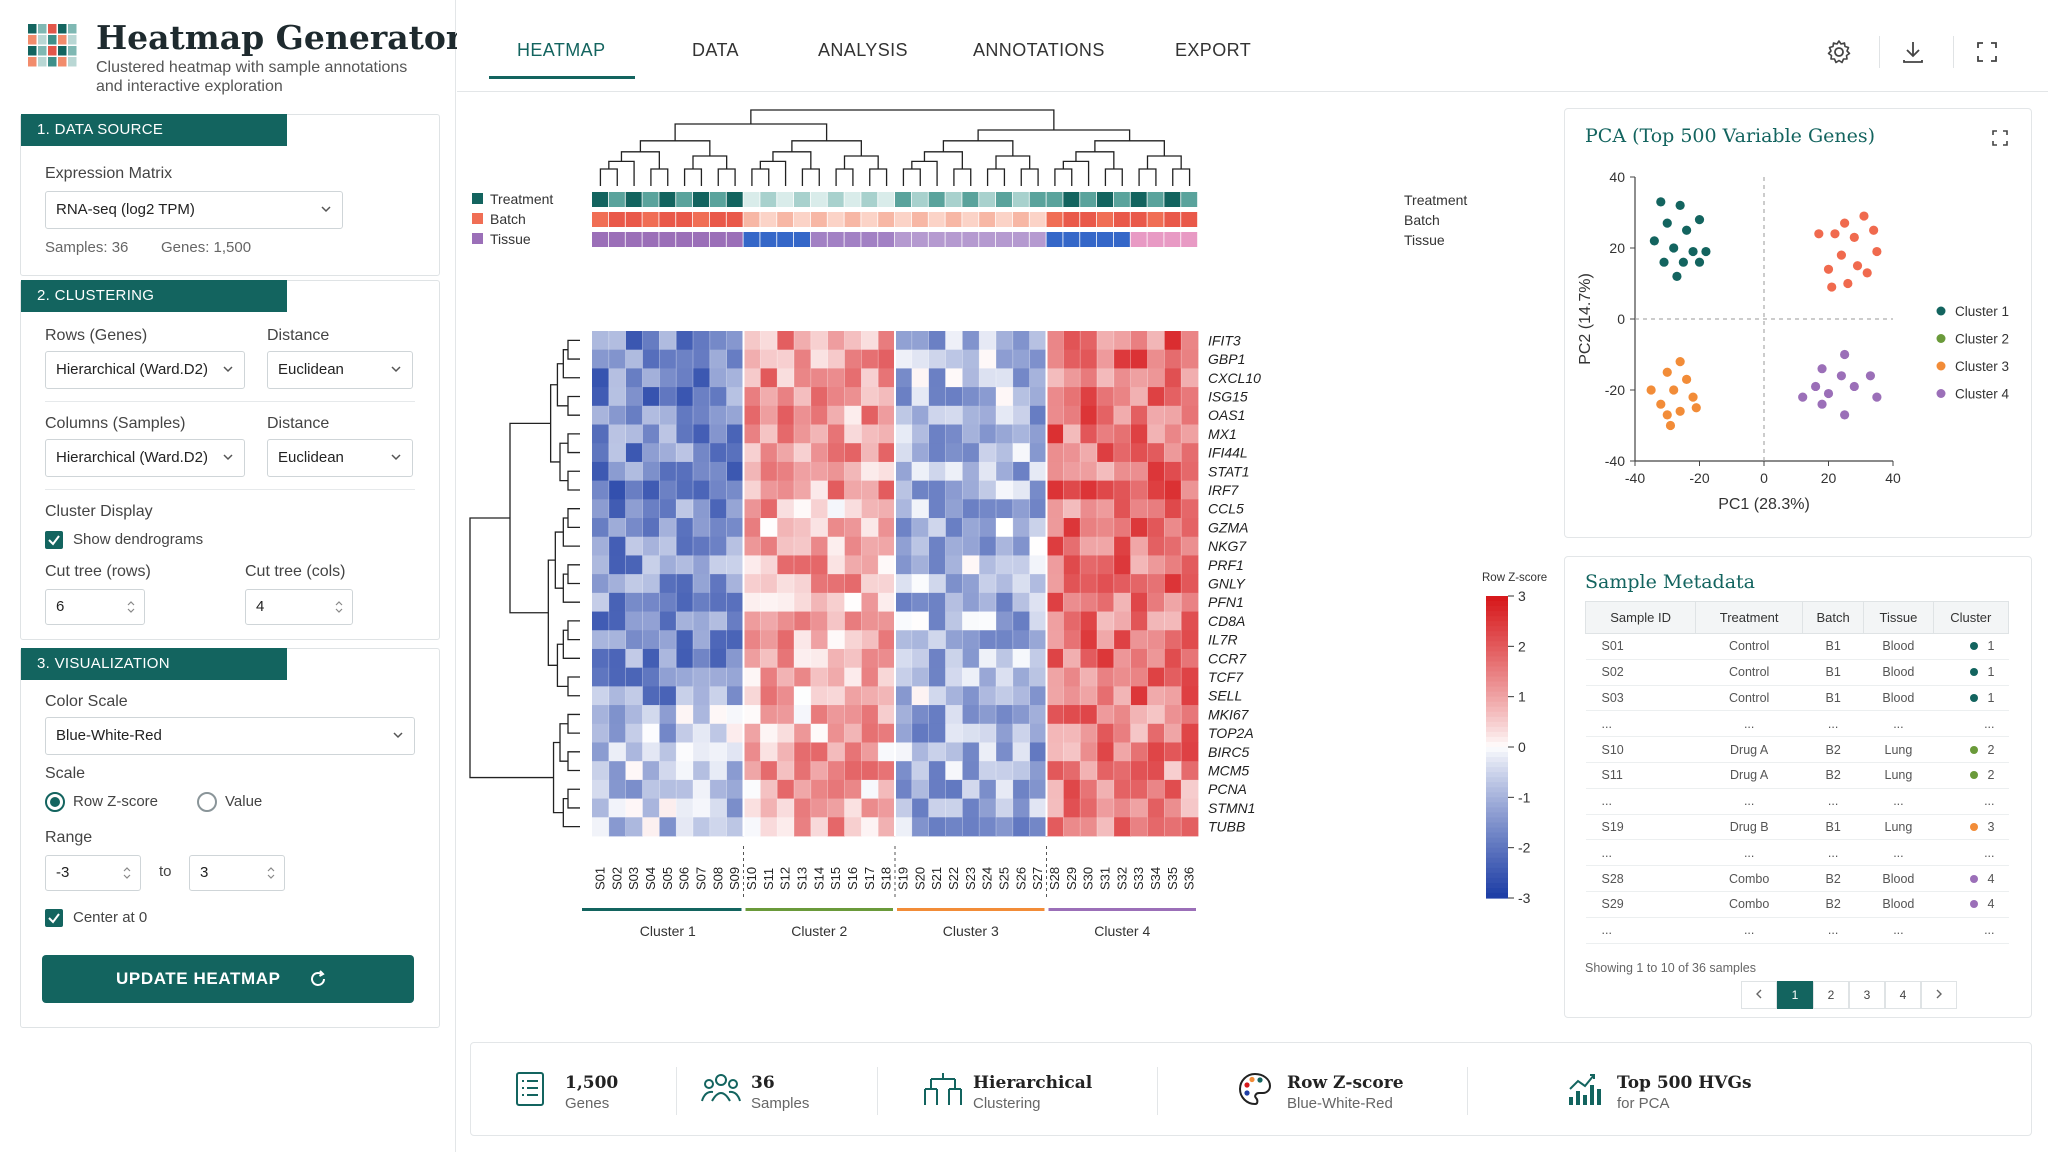 This screenshot has width=2048, height=1152. I want to click on table-row: S19 Drug B B1 Lung 3, so click(1797, 827).